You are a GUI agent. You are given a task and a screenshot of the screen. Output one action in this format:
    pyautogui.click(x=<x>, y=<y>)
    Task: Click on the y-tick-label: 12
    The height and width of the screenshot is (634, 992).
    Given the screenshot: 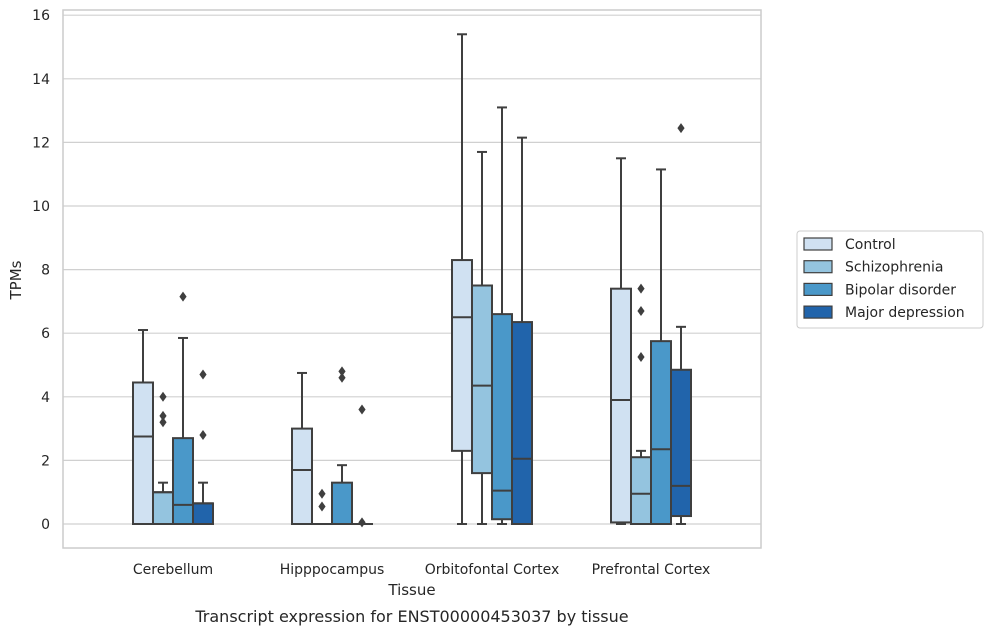 What is the action you would take?
    pyautogui.click(x=41, y=143)
    